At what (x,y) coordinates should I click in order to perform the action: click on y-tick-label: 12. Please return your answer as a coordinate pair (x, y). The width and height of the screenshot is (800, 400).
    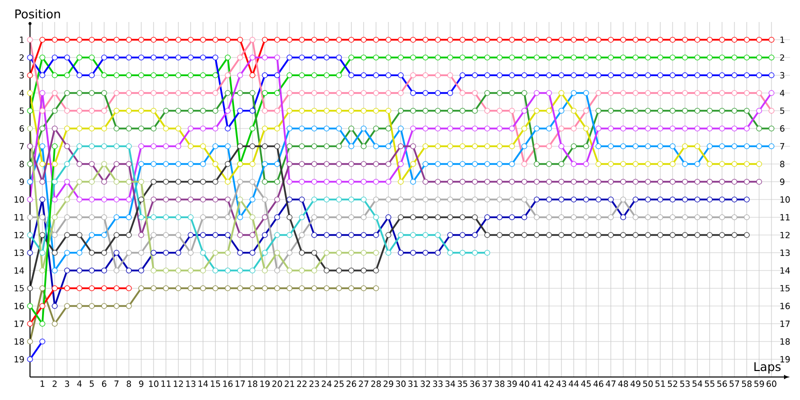
    Looking at the image, I should click on (19, 235).